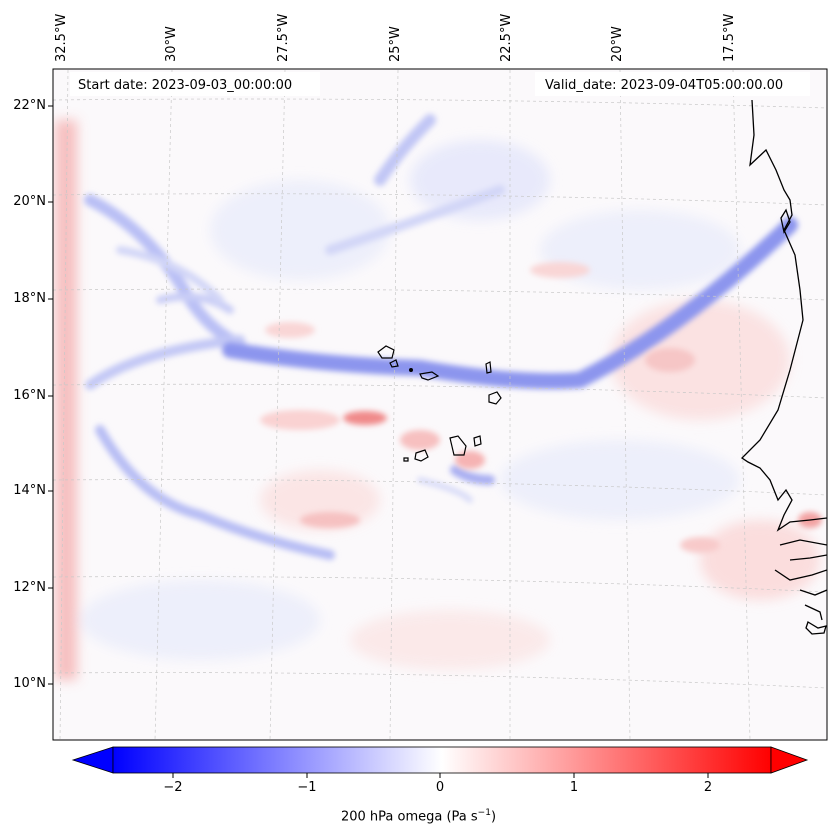 The width and height of the screenshot is (837, 839). Describe the element at coordinates (729, 37) in the screenshot. I see `lon-label-17-5w: 17.5°W` at that location.